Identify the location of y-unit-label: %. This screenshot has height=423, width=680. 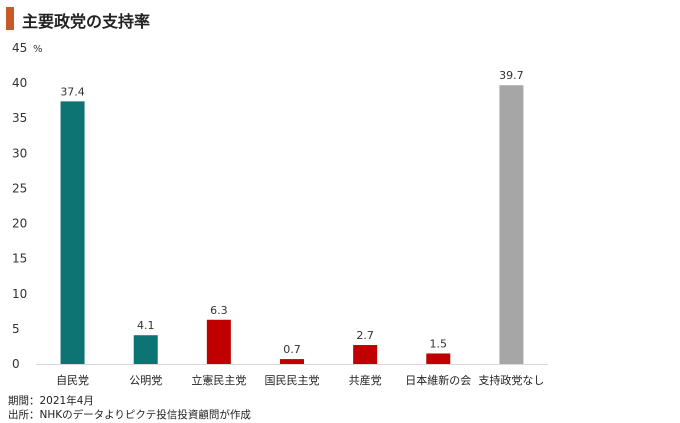
(38, 49).